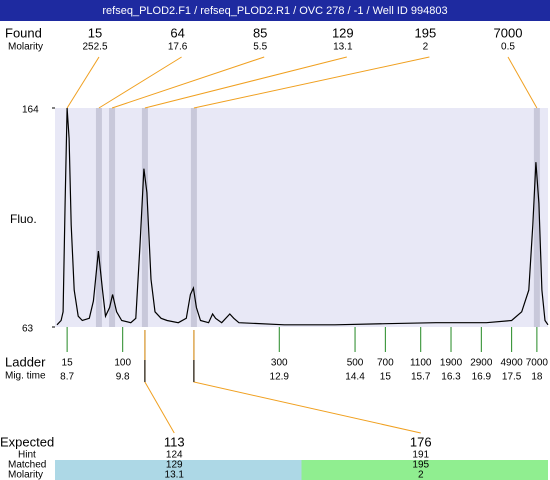 Image resolution: width=550 pixels, height=480 pixels. What do you see at coordinates (280, 377) in the screenshot?
I see `ladder-time: 12.9` at bounding box center [280, 377].